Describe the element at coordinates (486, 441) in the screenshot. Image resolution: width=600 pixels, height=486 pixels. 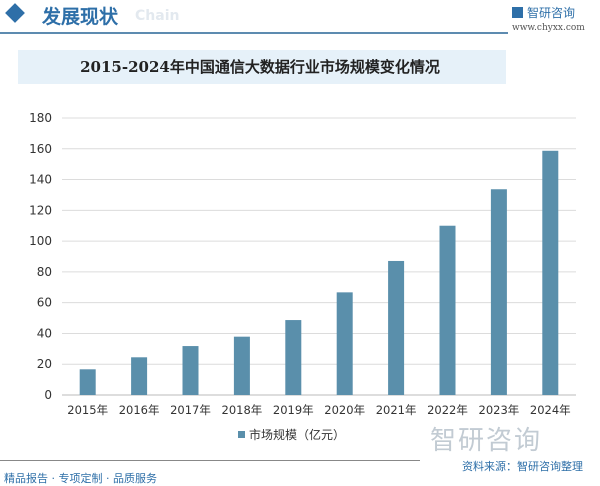
I see `watermark-text: 智研咨询` at that location.